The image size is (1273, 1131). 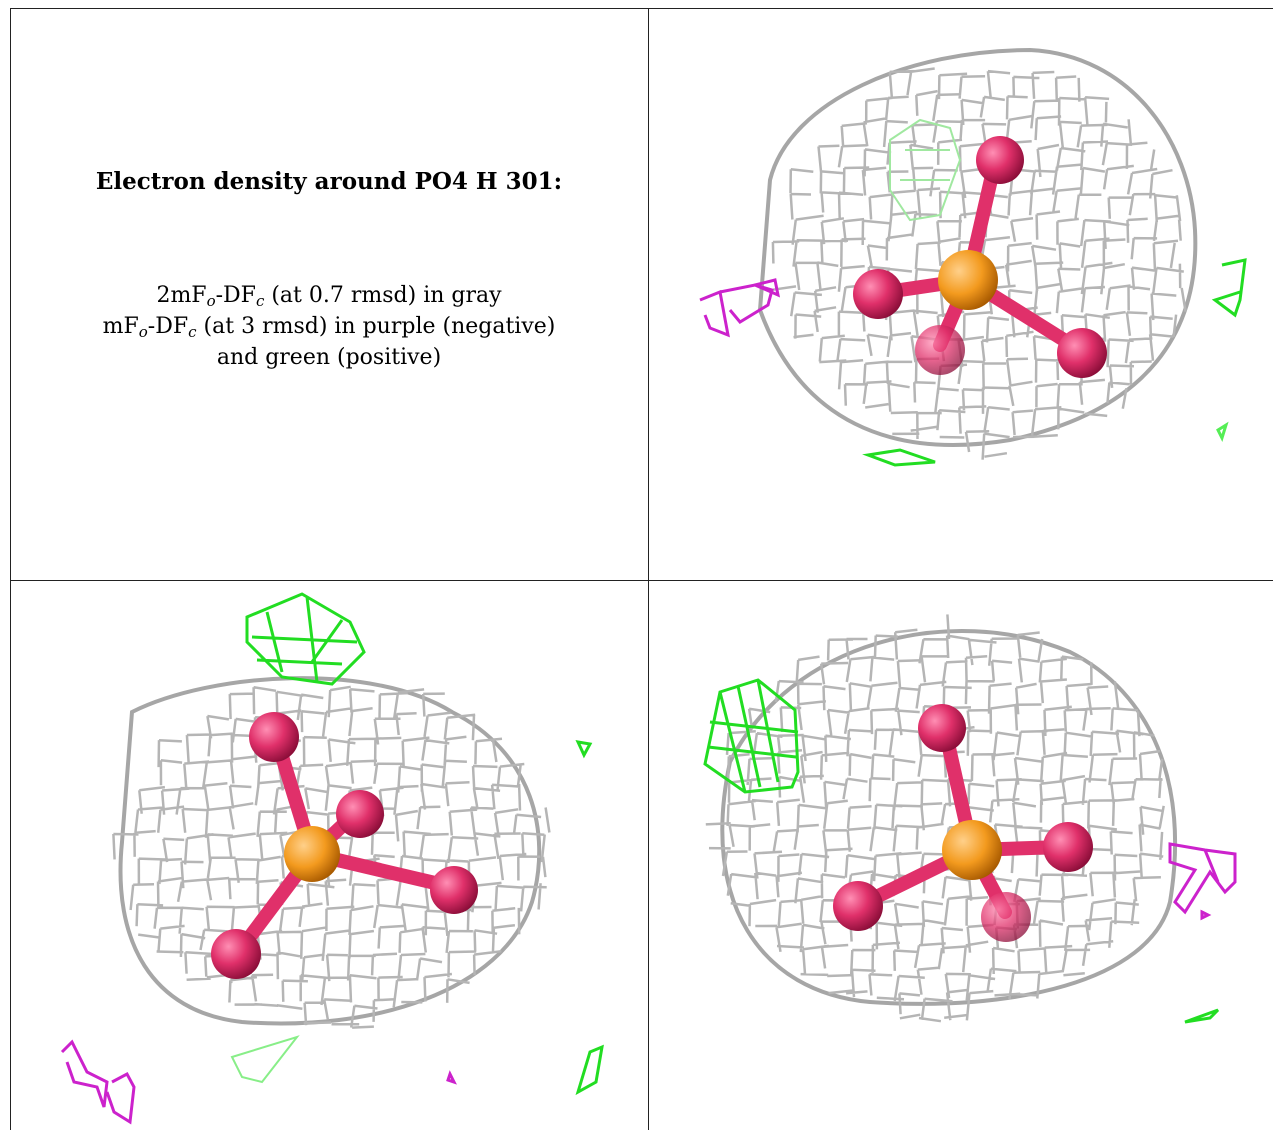 What do you see at coordinates (648, 569) in the screenshot?
I see `table-divider-vertical` at bounding box center [648, 569].